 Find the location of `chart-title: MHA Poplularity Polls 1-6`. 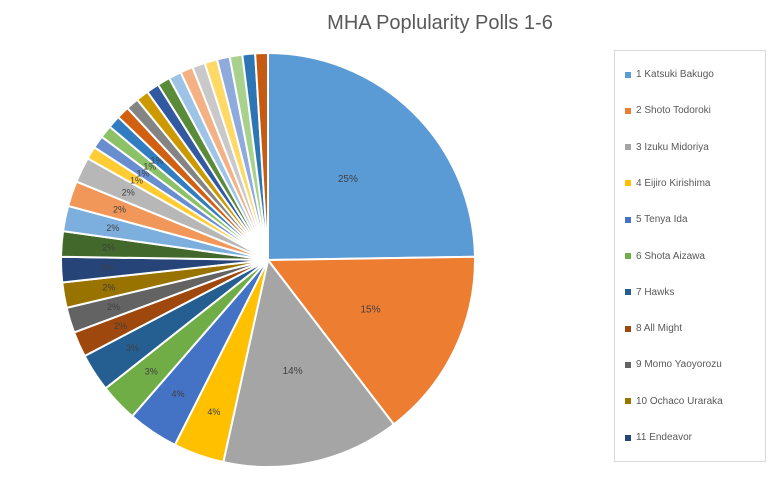

chart-title: MHA Poplularity Polls 1-6 is located at coordinates (440, 23).